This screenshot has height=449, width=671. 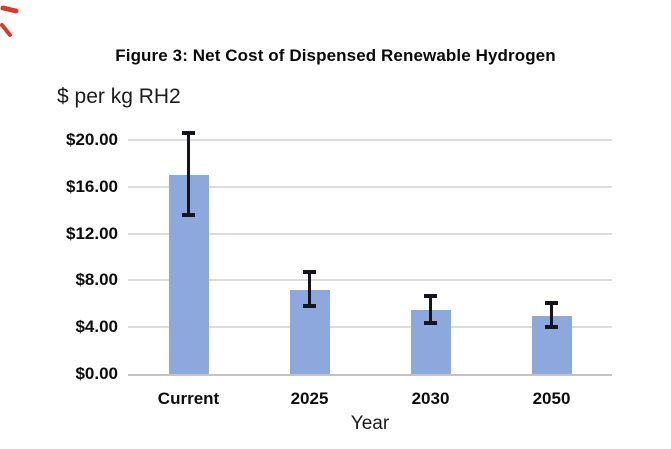 What do you see at coordinates (9, 21) in the screenshot?
I see `red-scribble-mark` at bounding box center [9, 21].